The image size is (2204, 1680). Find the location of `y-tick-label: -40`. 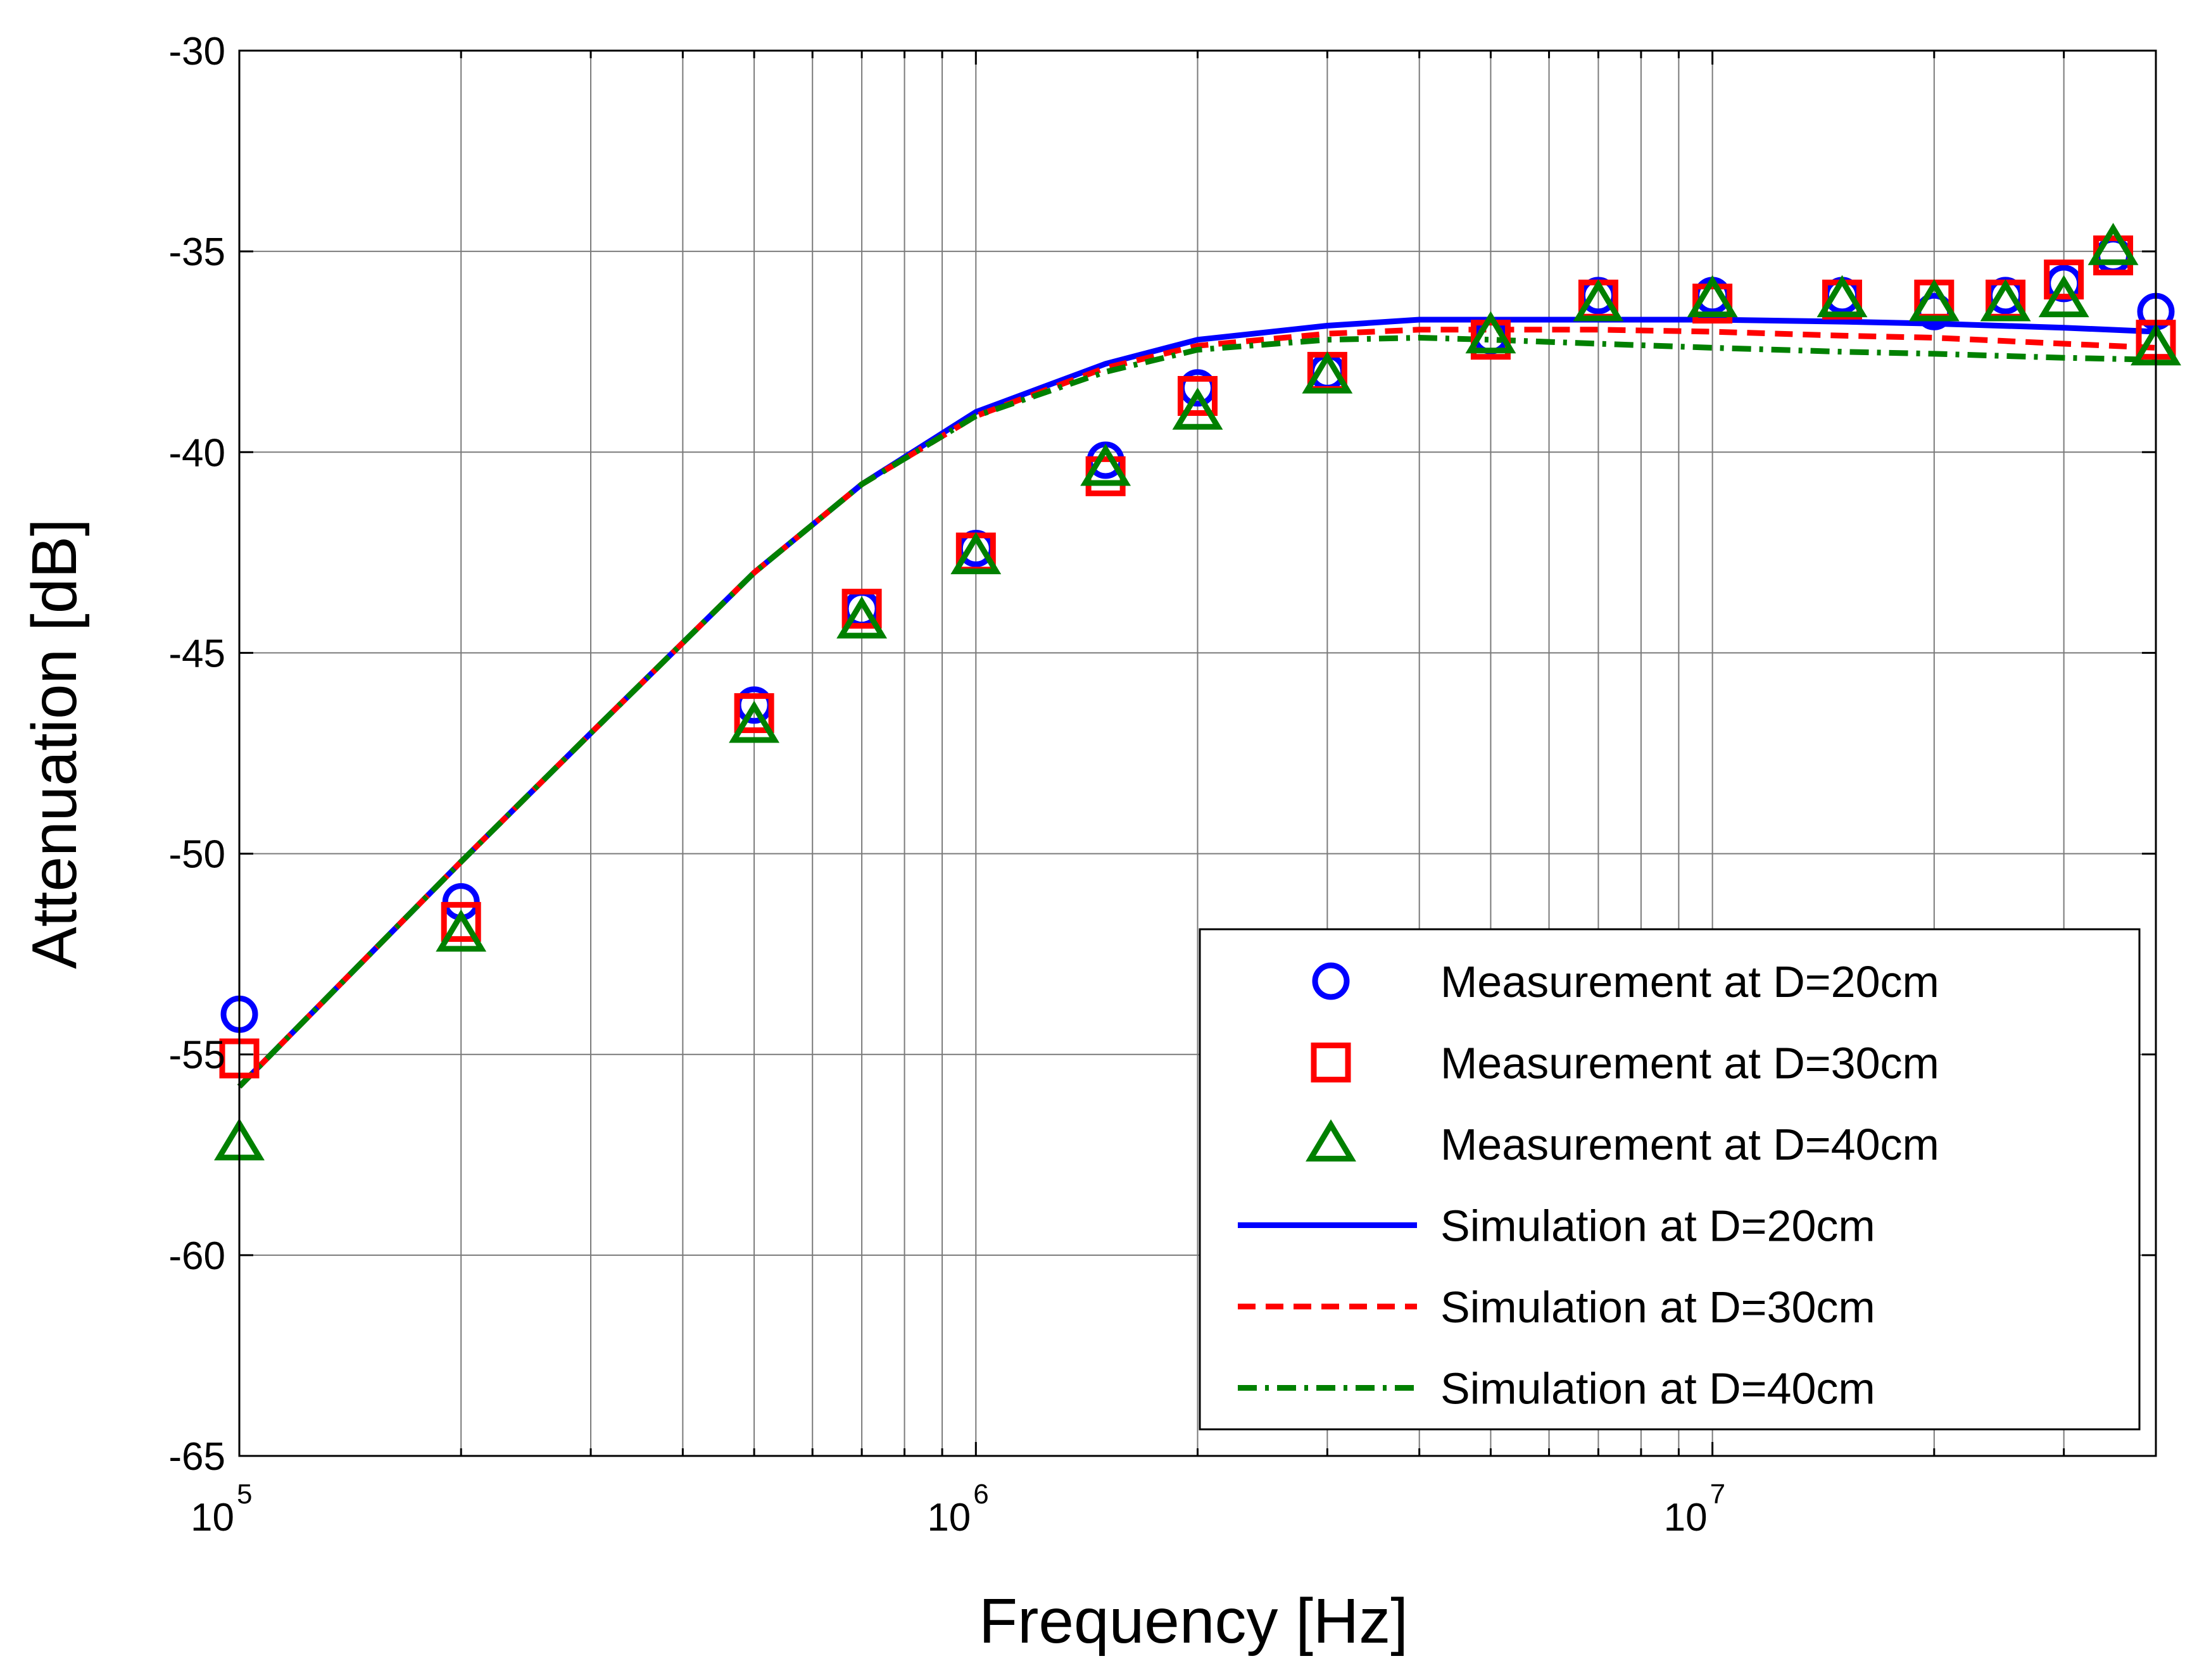

y-tick-label: -40 is located at coordinates (196, 453).